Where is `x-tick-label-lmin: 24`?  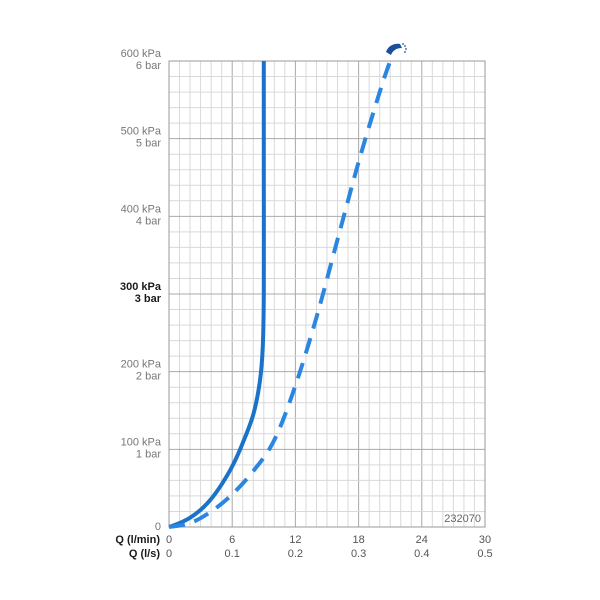
x-tick-label-lmin: 24 is located at coordinates (422, 540).